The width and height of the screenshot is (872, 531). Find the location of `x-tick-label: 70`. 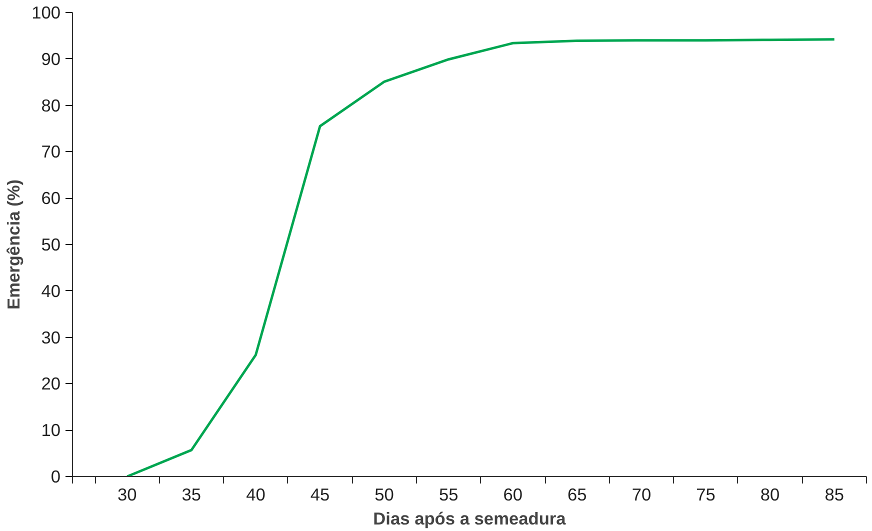

x-tick-label: 70 is located at coordinates (642, 494).